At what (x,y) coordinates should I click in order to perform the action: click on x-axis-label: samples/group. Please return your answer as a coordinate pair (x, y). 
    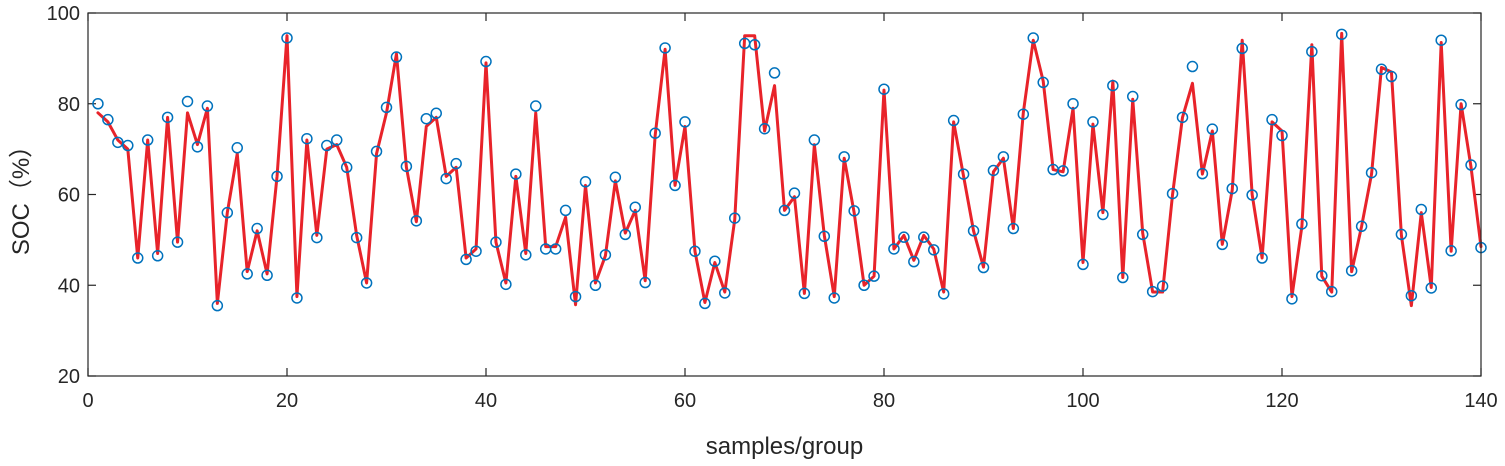
    Looking at the image, I should click on (784, 446).